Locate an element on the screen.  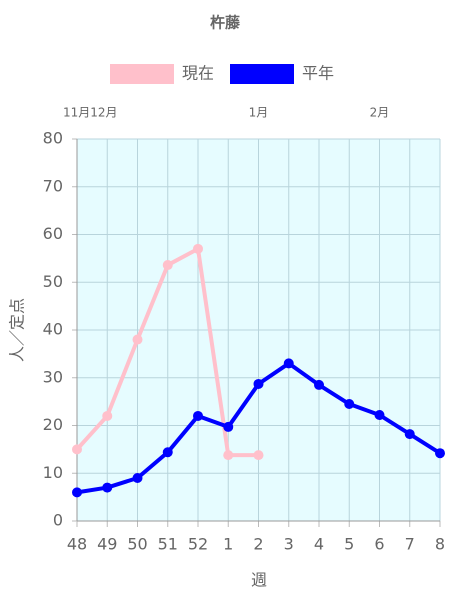
chart-title: 杵藤 is located at coordinates (225, 23).